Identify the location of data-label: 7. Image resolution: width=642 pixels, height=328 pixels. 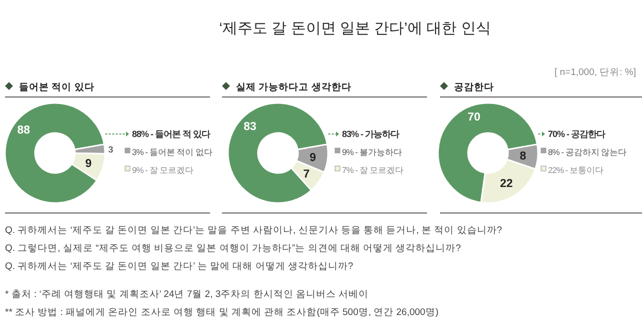
(306, 174).